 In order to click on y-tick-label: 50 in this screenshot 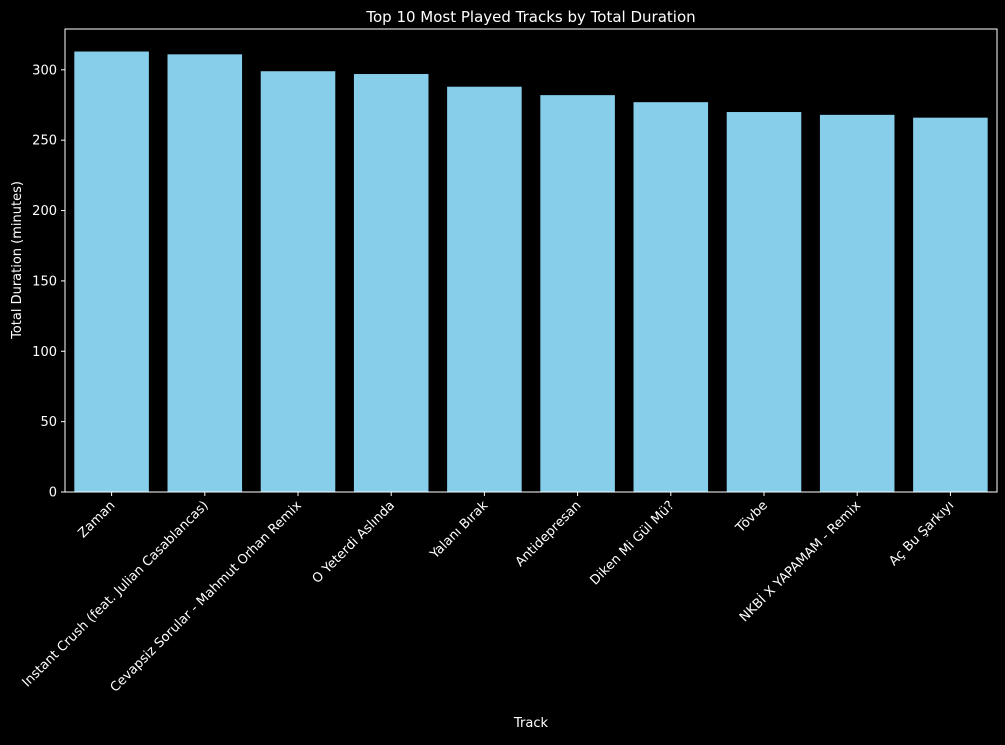, I will do `click(48, 422)`.